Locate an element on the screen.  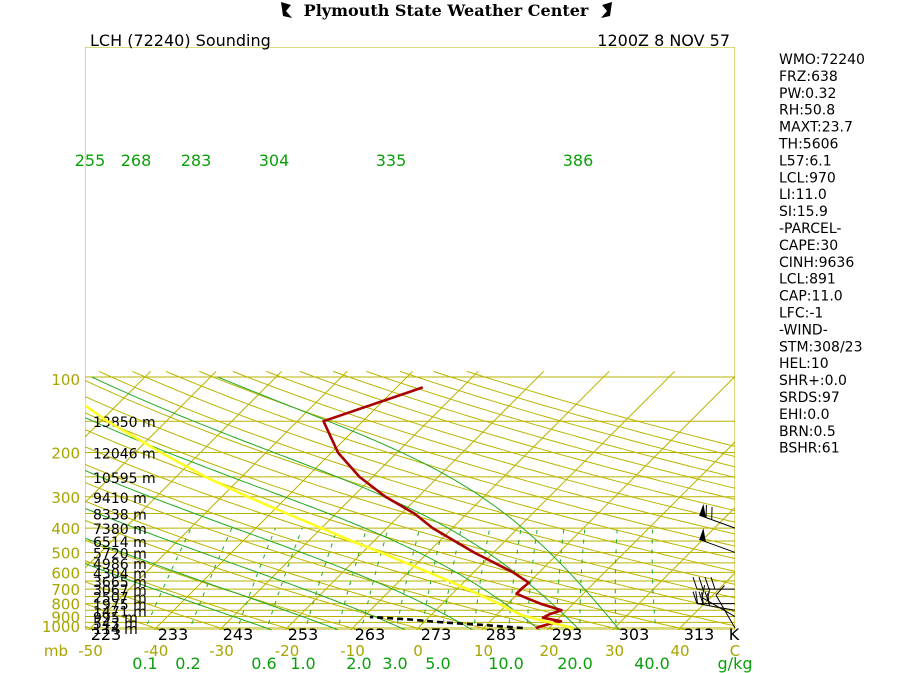
pressure-label: 200 is located at coordinates (65, 454).